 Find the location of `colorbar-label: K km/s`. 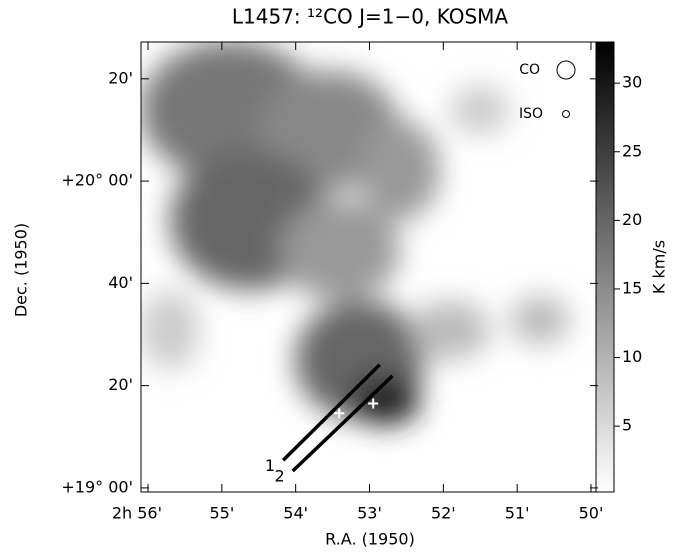

colorbar-label: K km/s is located at coordinates (659, 267).